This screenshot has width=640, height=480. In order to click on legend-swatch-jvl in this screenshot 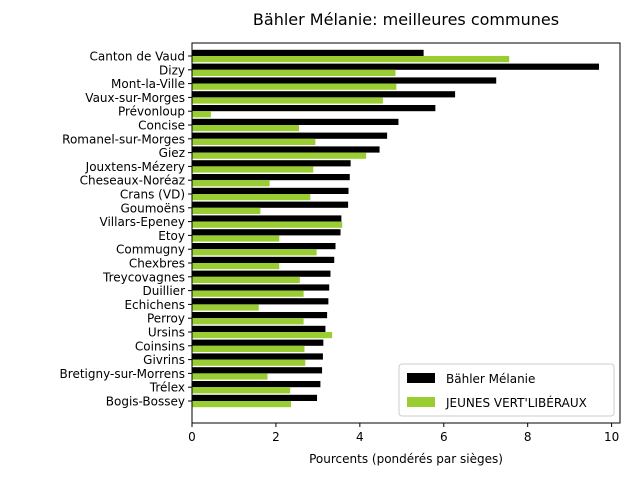, I will do `click(421, 402)`.